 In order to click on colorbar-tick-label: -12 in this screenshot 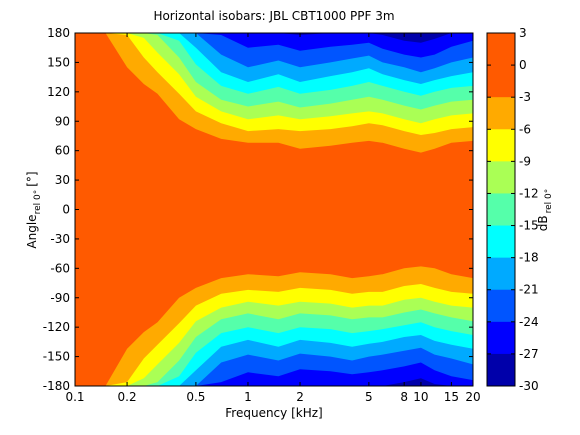, I will do `click(529, 193)`.